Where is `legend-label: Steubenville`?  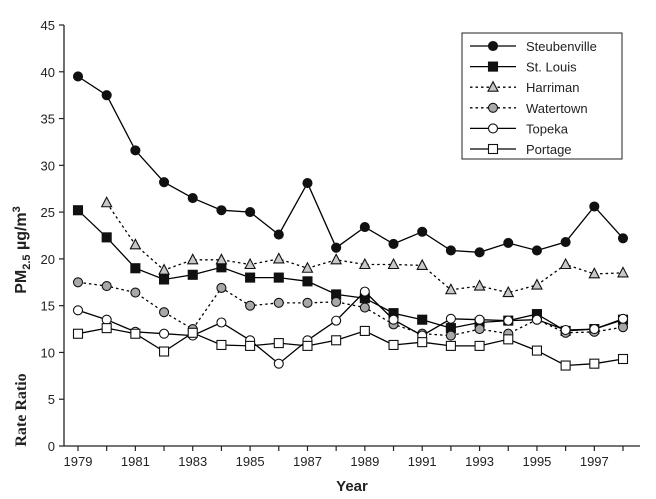 legend-label: Steubenville is located at coordinates (561, 46).